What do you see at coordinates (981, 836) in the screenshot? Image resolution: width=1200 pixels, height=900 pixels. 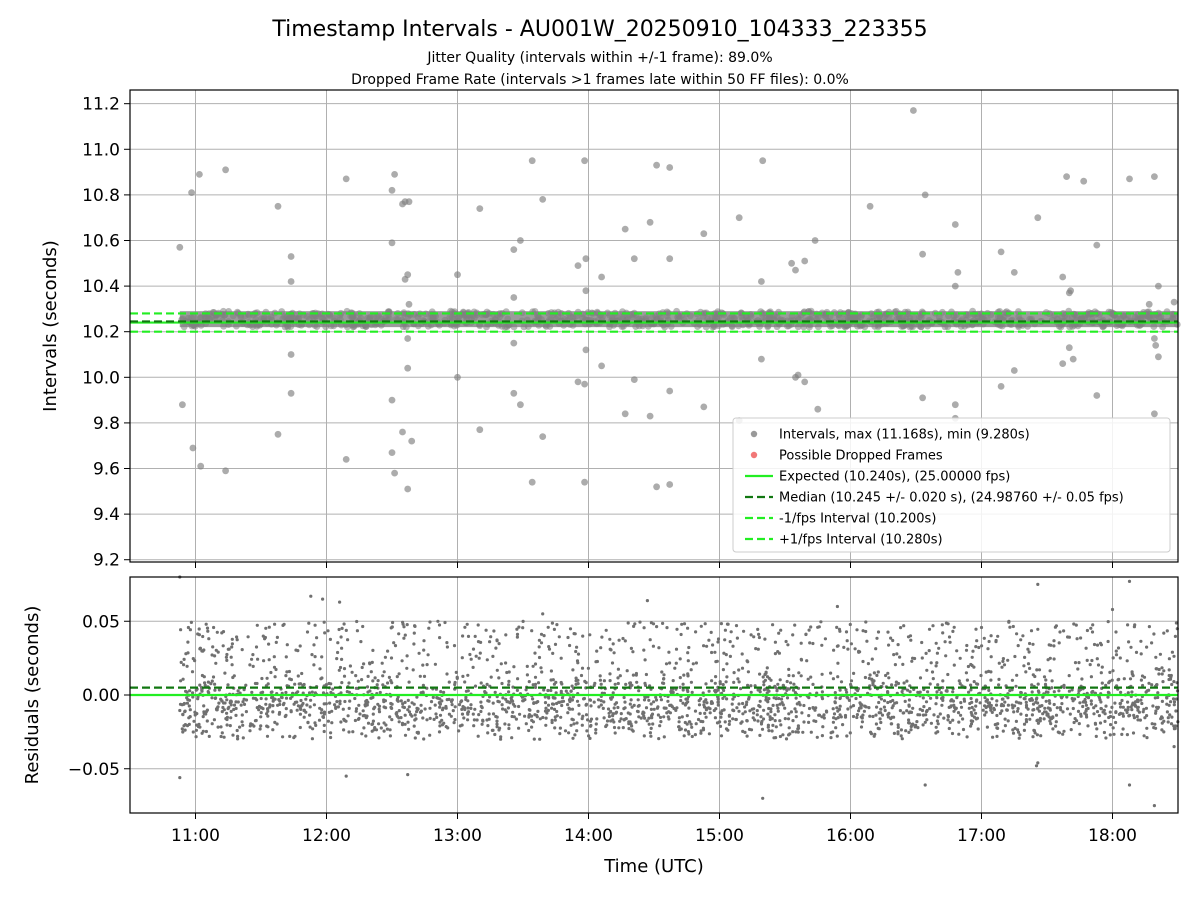 I see `x-tick-label: 17:00` at bounding box center [981, 836].